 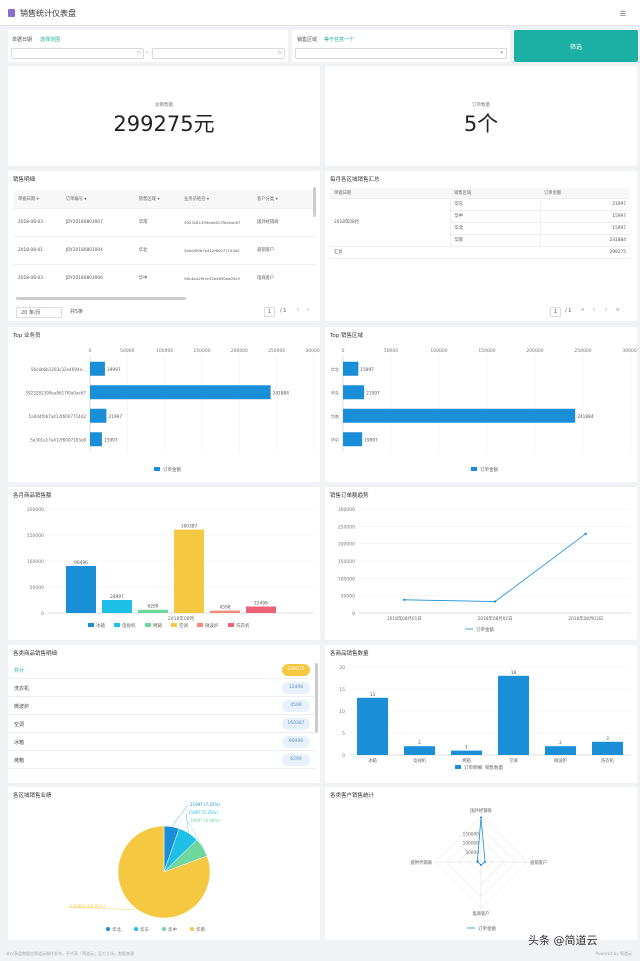 What do you see at coordinates (342, 668) in the screenshot?
I see `y-tick-label: 20` at bounding box center [342, 668].